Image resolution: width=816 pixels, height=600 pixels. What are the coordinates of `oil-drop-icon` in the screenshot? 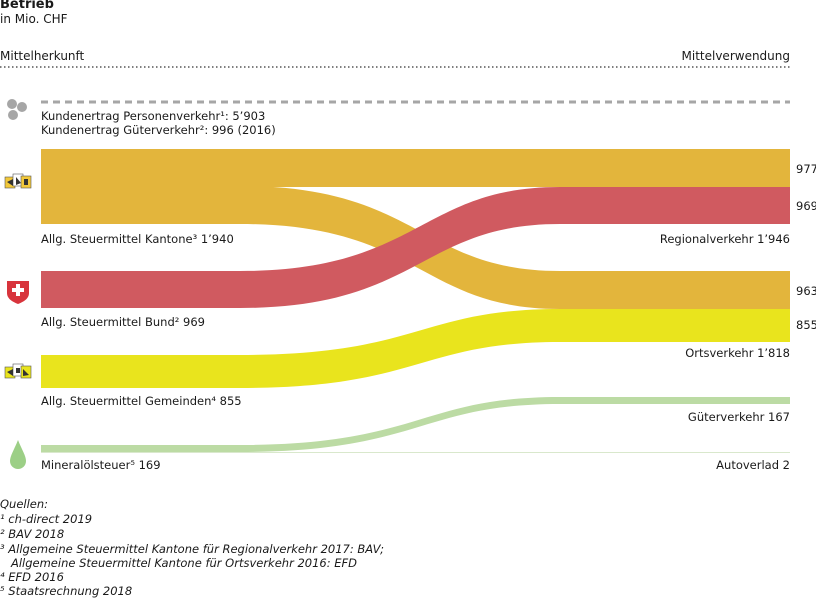 It's located at (18, 454).